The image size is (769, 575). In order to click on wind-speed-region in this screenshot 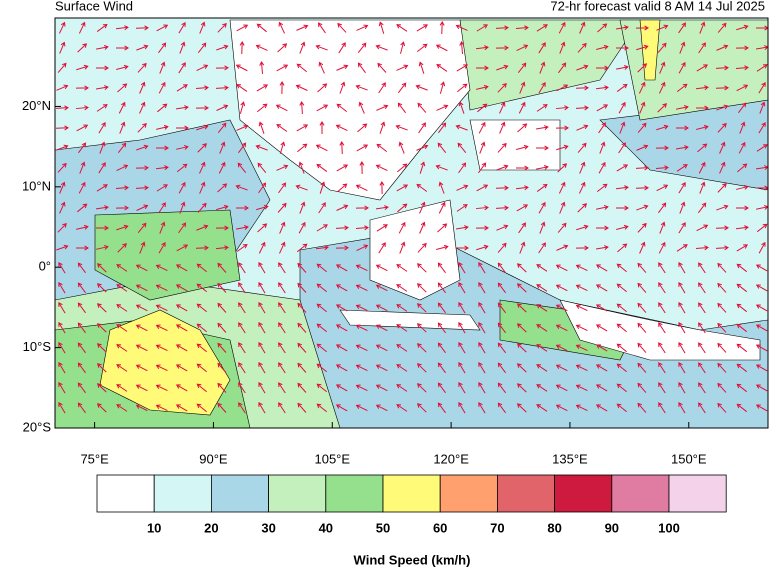, I will do `click(660, 330)`.